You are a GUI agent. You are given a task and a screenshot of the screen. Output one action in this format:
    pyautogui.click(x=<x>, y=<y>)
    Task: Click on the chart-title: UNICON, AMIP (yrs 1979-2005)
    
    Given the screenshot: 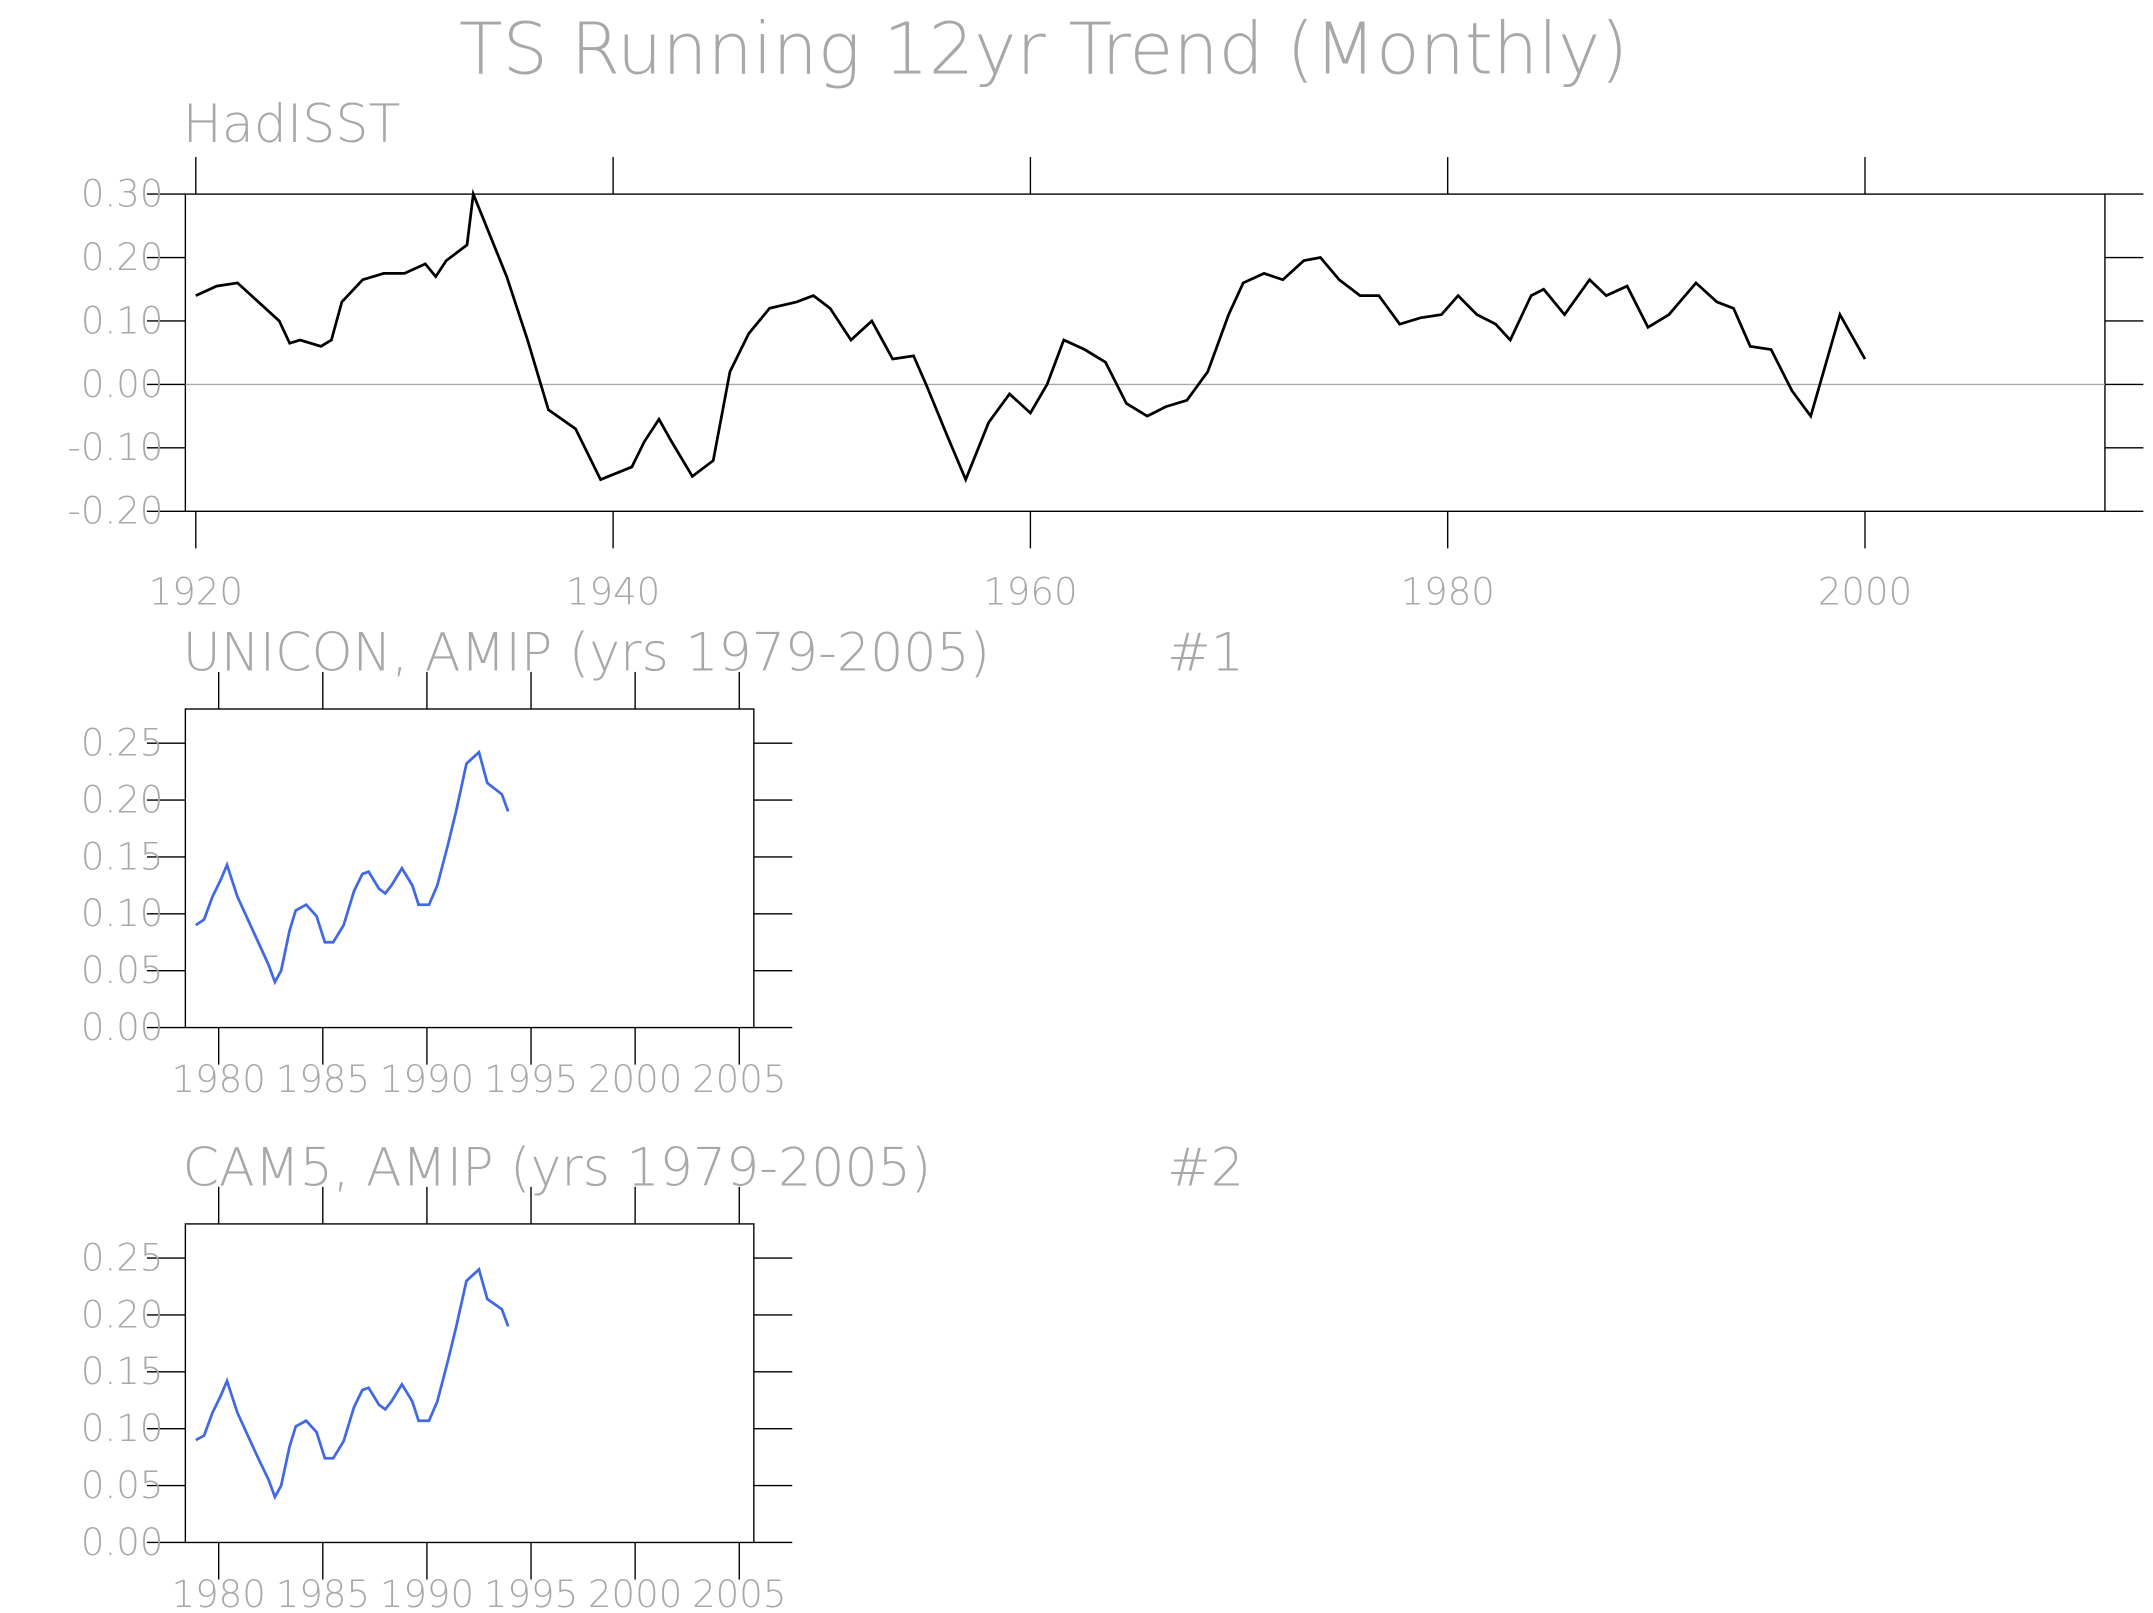 What is the action you would take?
    pyautogui.click(x=586, y=654)
    